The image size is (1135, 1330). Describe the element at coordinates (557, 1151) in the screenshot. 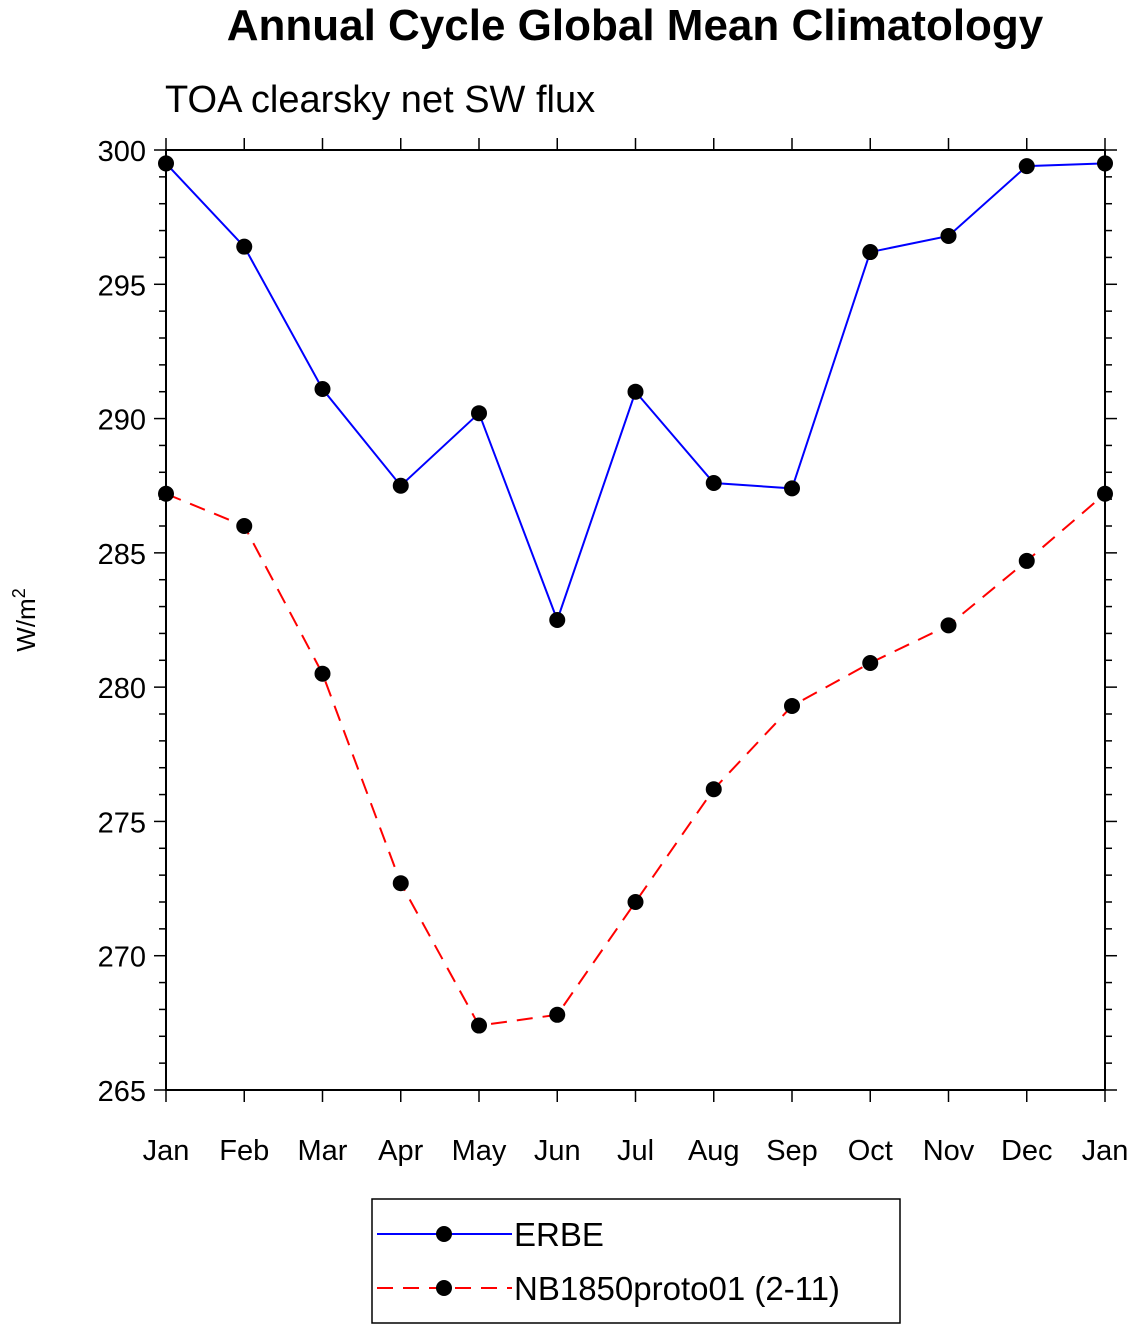

I see `x-tick-label: Jun` at that location.